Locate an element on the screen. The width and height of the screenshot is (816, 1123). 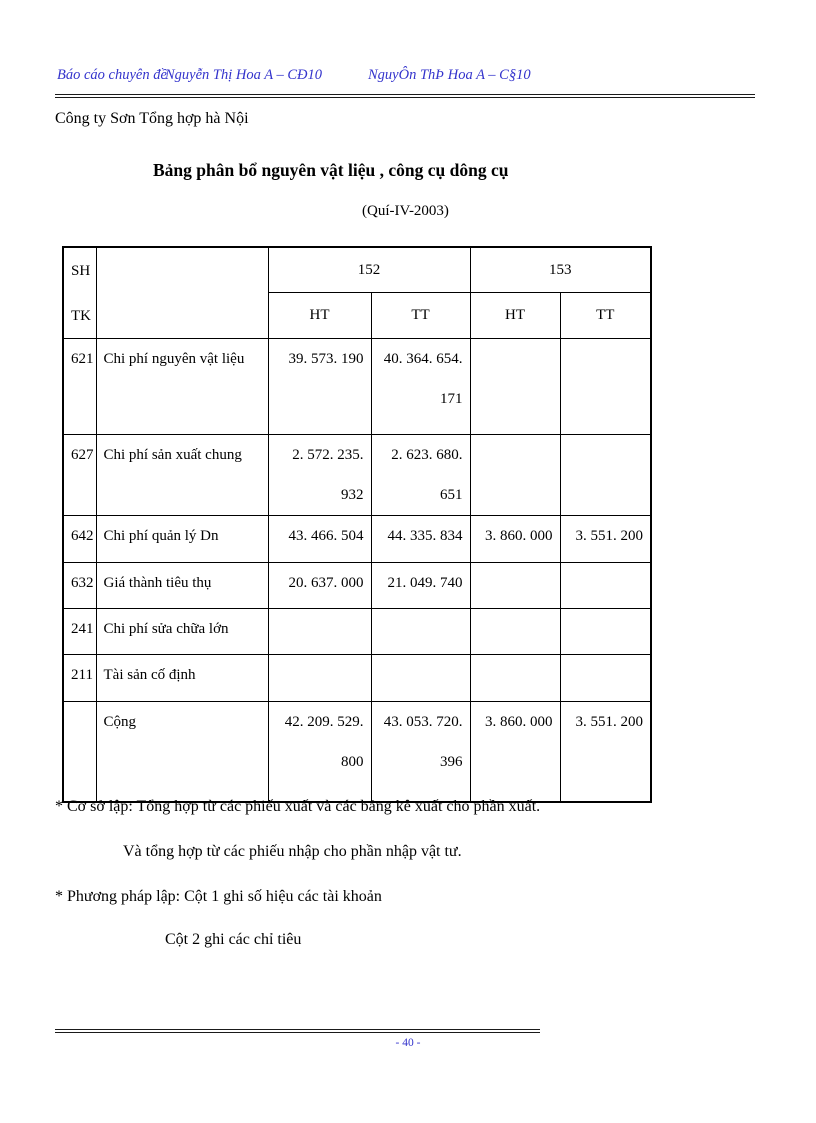
total-152-tt: 43. 053. 720. 396 is located at coordinates (420, 752).